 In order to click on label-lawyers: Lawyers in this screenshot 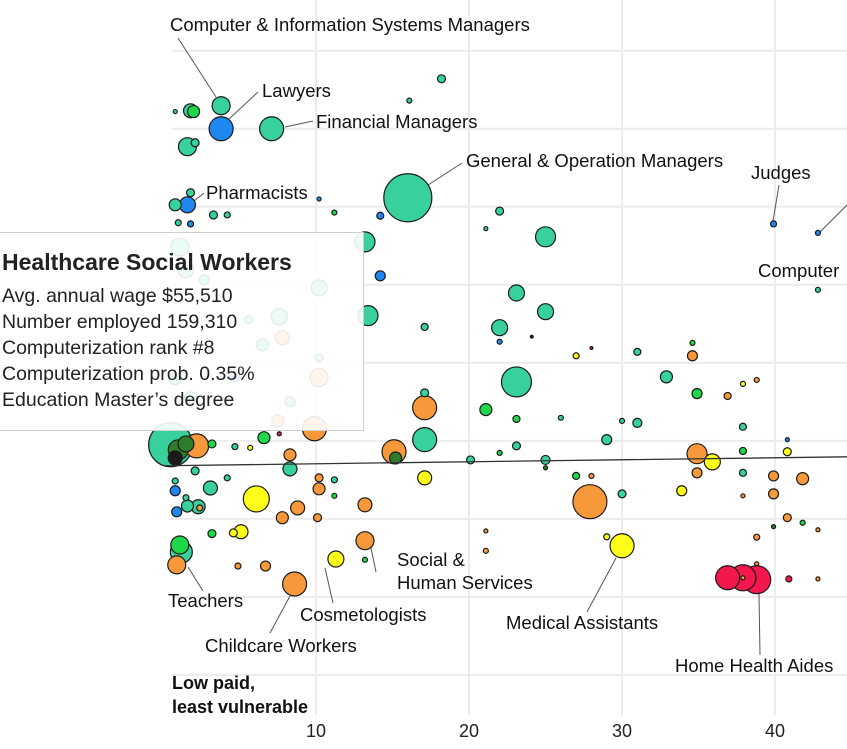, I will do `click(296, 90)`.